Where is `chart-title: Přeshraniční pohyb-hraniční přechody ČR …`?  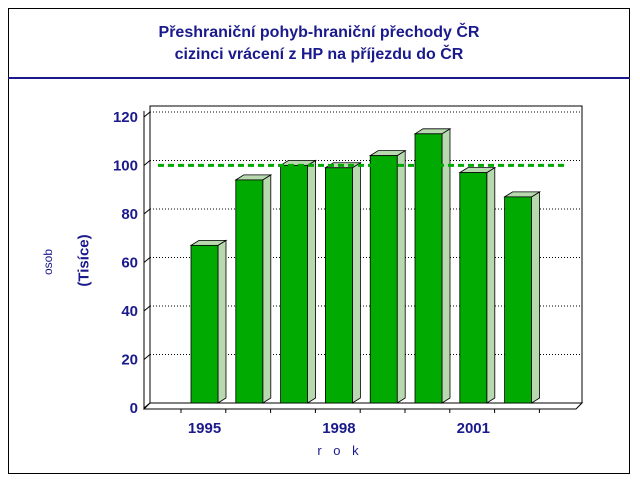
chart-title: Přeshraniční pohyb-hraniční přechody ČR … is located at coordinates (319, 43).